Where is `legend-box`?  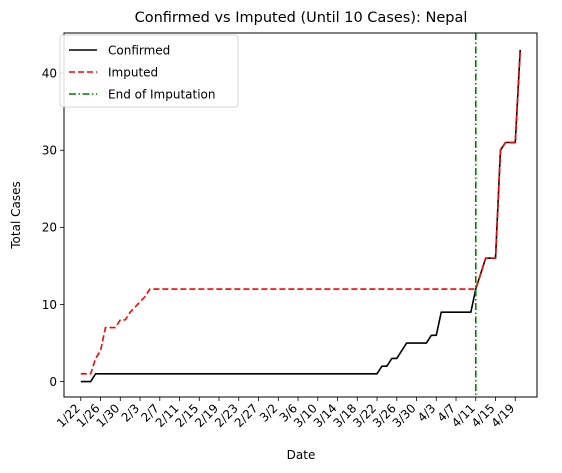
legend-box is located at coordinates (149, 71).